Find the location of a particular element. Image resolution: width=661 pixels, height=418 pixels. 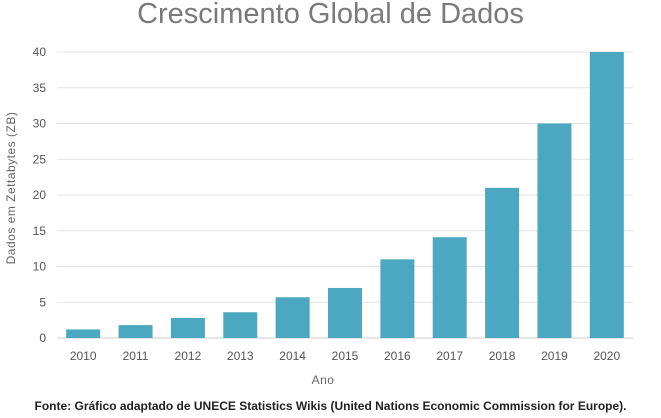

x-tick-label: 2010 is located at coordinates (83, 356).